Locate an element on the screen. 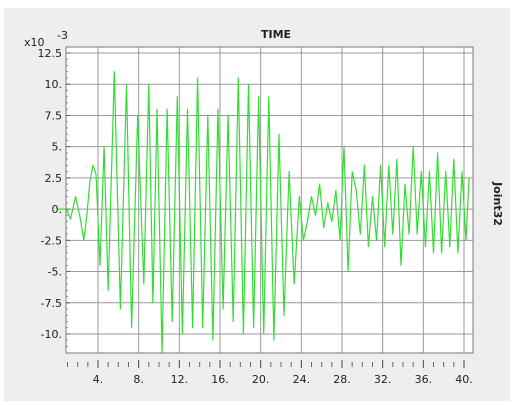 The image size is (512, 405). right-axis-label: Joint32 is located at coordinates (497, 203).